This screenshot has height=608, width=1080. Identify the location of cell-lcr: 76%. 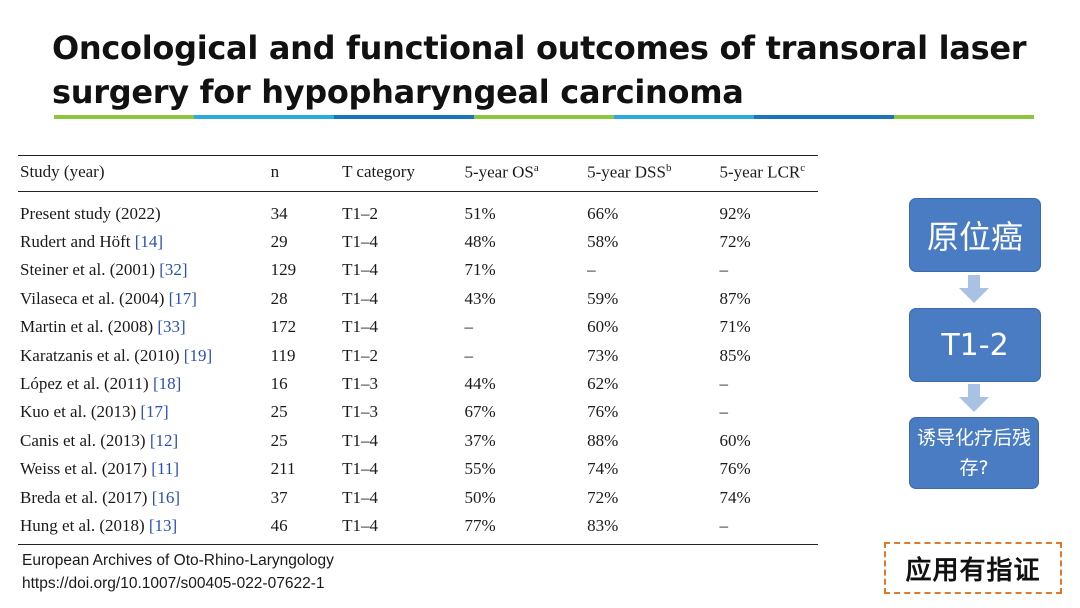
(735, 469).